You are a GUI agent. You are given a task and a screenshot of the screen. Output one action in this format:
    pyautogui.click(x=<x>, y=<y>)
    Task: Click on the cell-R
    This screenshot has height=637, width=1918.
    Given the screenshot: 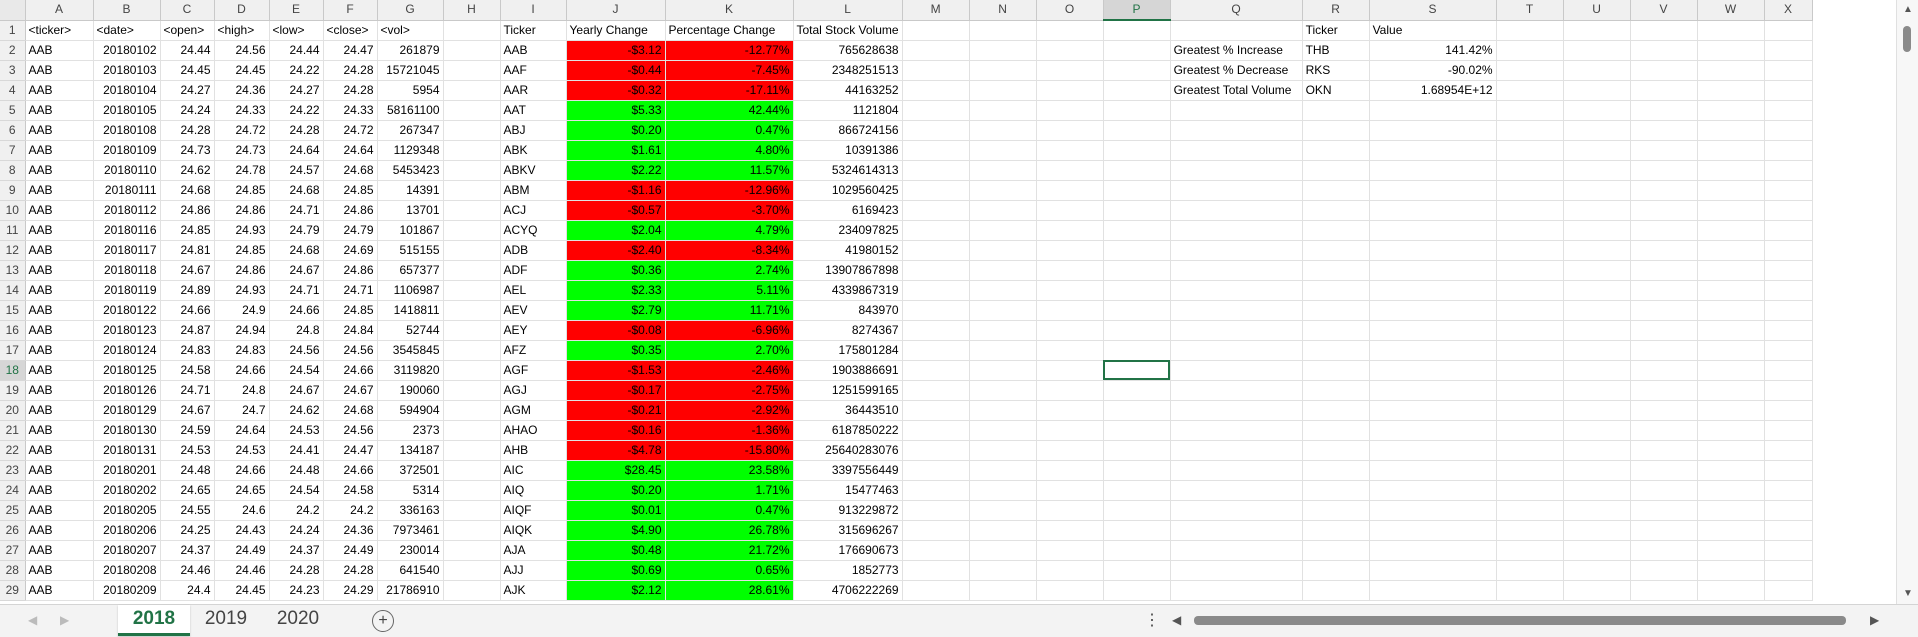 What is the action you would take?
    pyautogui.click(x=1336, y=530)
    